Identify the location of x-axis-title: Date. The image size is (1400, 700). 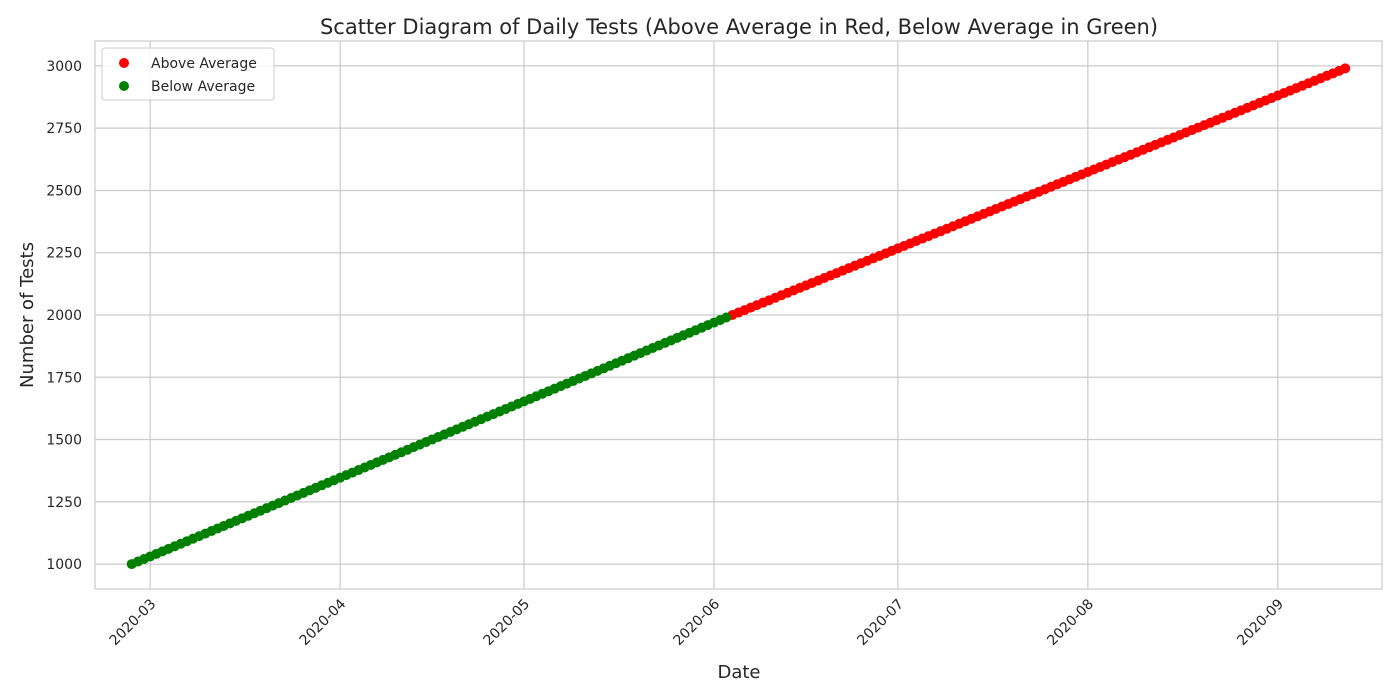
(738, 672).